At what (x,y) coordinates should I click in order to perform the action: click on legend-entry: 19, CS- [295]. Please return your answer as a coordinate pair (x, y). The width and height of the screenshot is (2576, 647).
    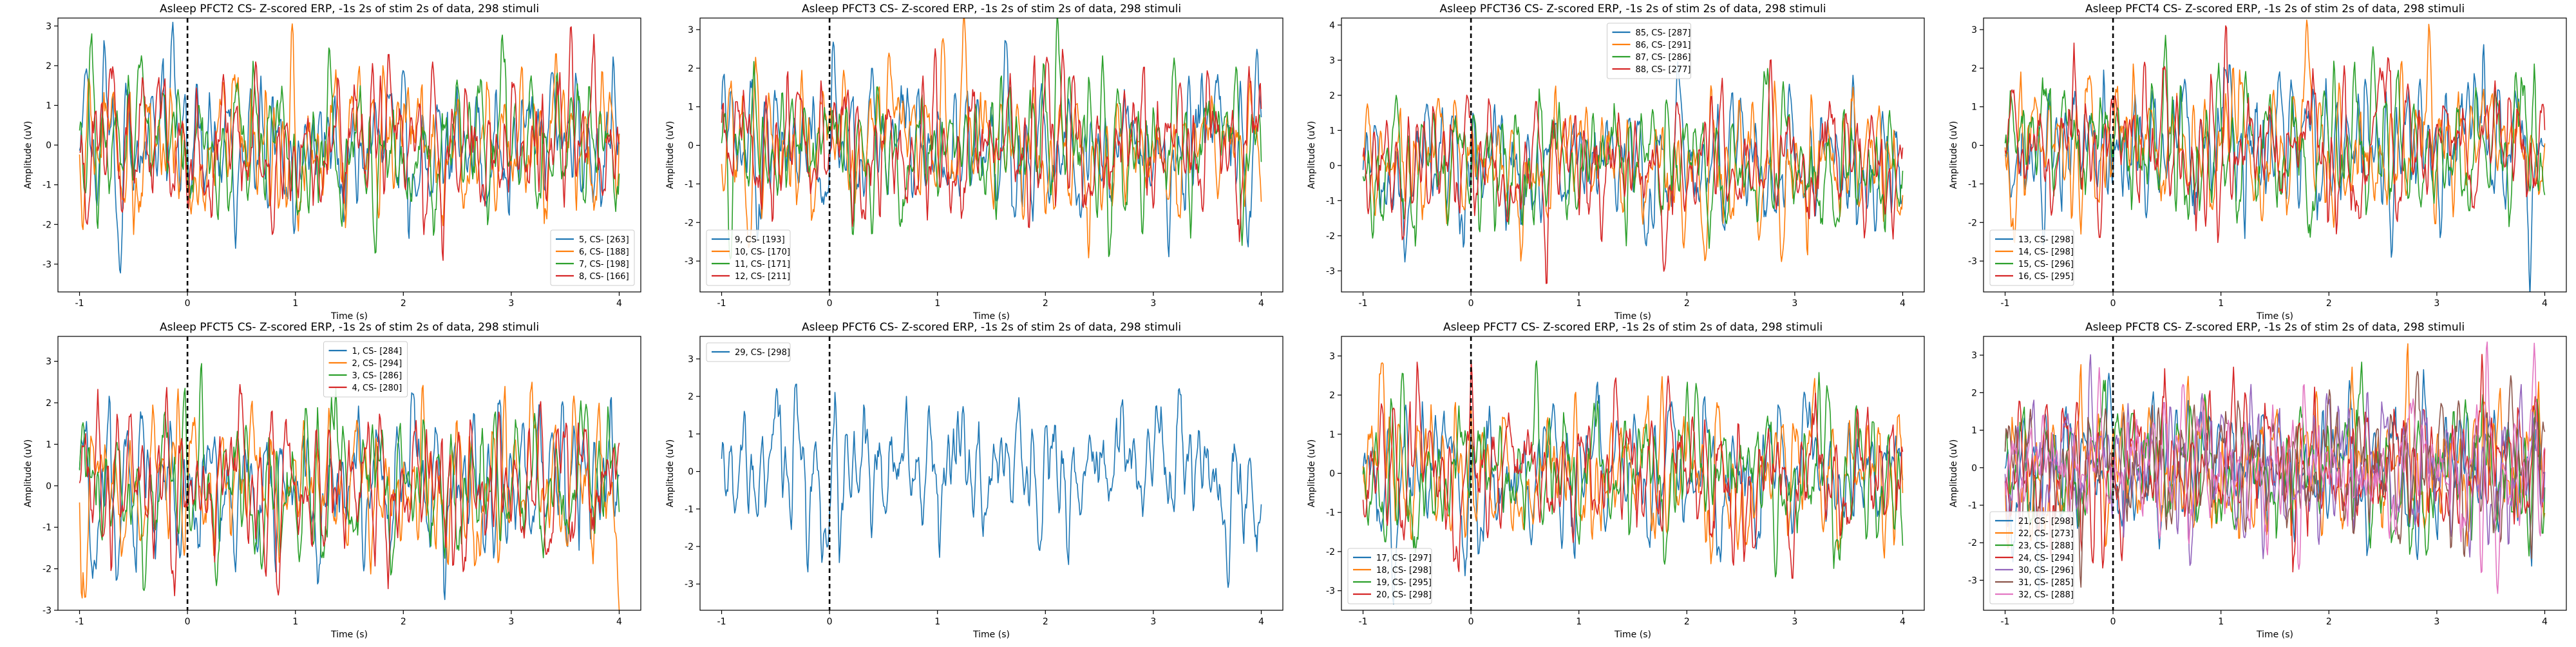
    Looking at the image, I should click on (1404, 583).